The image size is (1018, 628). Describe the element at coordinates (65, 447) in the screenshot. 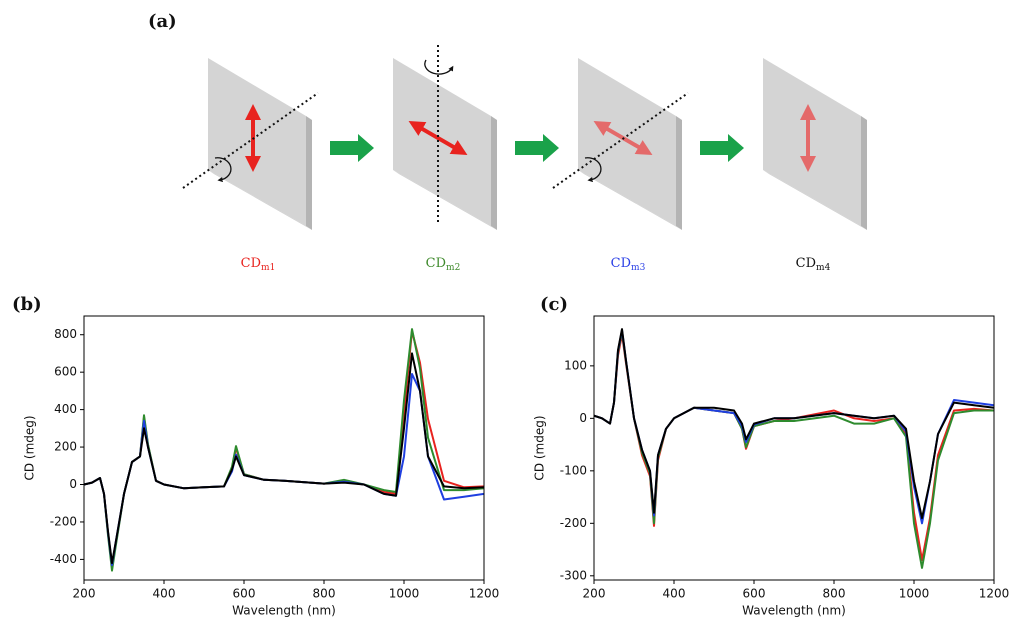

I see `y-tick-label: 200` at that location.